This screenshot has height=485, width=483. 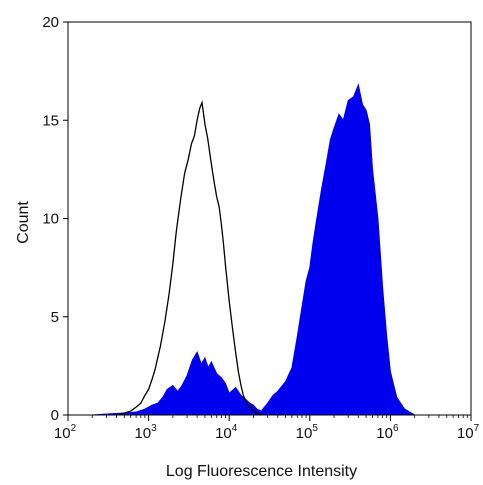 I want to click on x-tick-label: 10⁶, so click(x=387, y=432).